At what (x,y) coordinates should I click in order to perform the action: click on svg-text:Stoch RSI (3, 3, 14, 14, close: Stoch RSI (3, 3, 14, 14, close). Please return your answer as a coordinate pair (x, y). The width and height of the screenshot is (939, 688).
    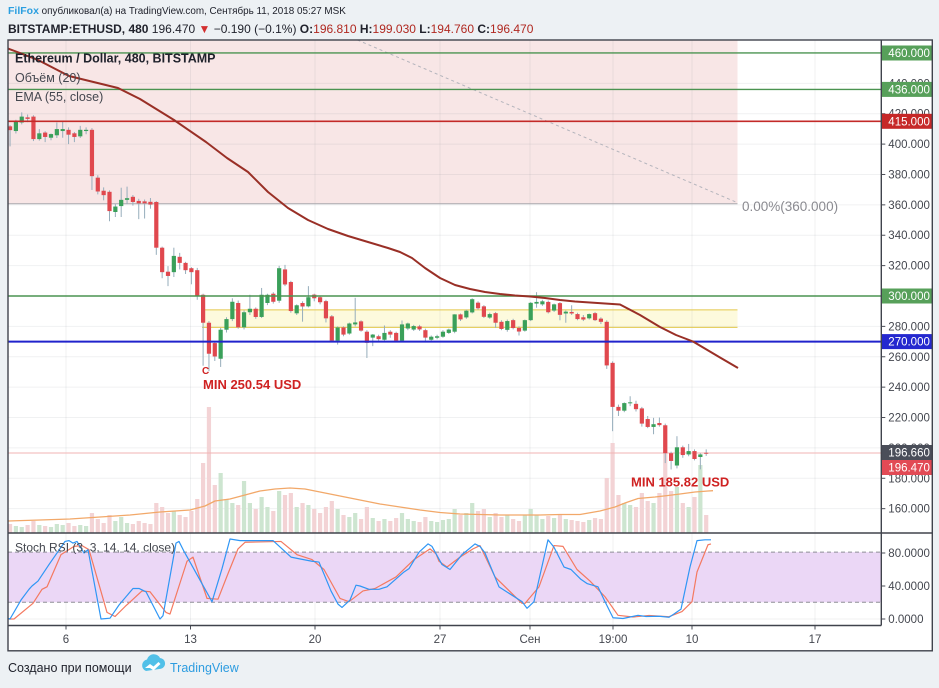
    Looking at the image, I should click on (95, 548).